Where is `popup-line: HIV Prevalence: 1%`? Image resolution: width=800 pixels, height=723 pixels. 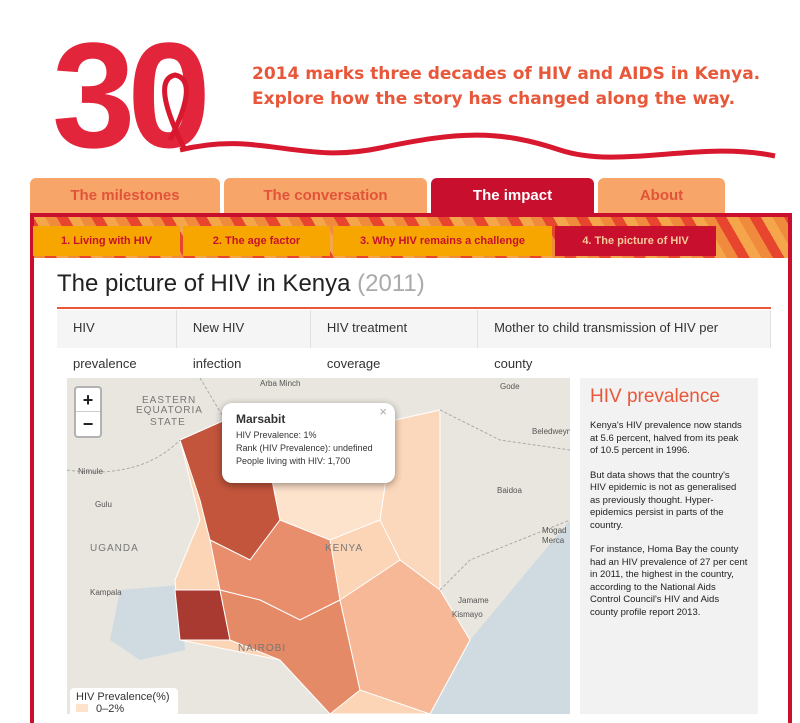
popup-line: HIV Prevalence: 1% is located at coordinates (276, 435).